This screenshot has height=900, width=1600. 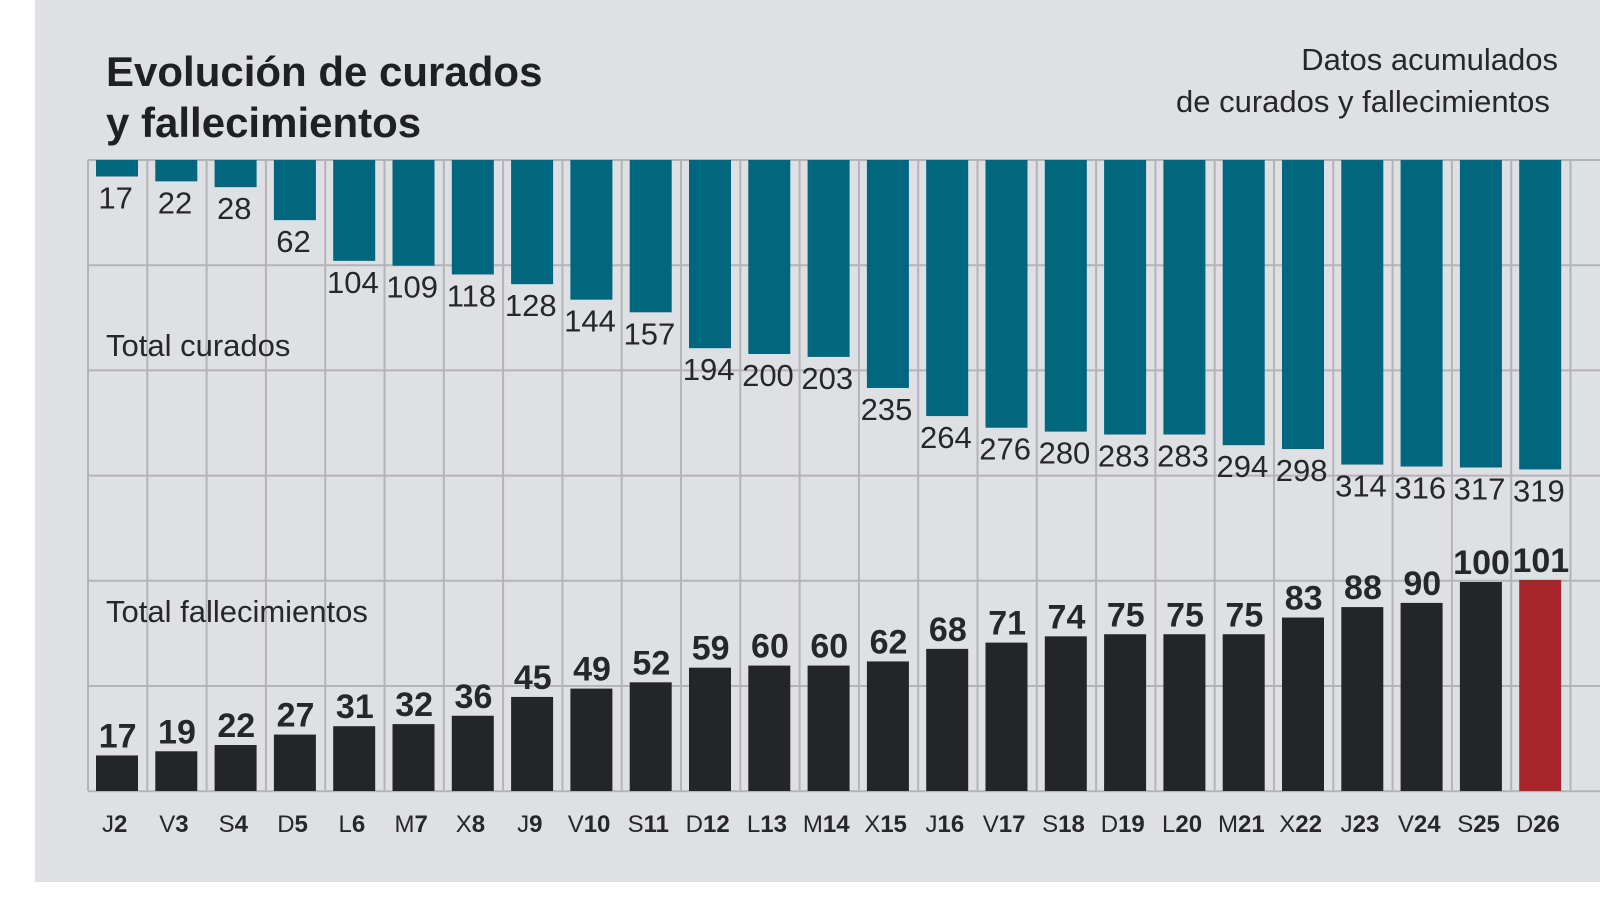 What do you see at coordinates (769, 257) in the screenshot?
I see `bar-curados-L13` at bounding box center [769, 257].